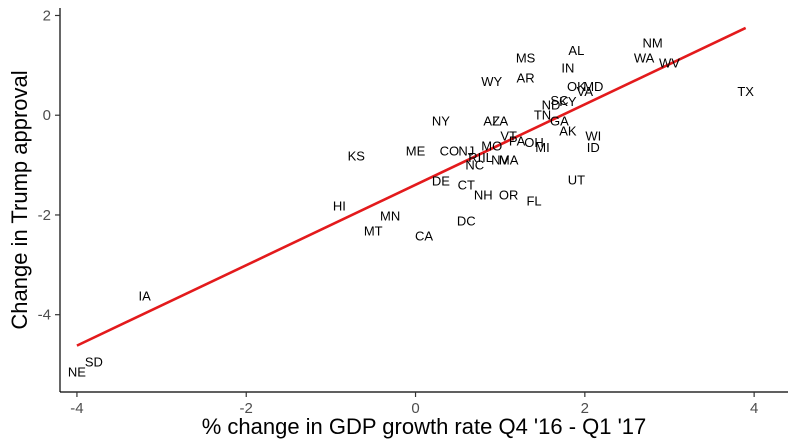 This screenshot has width=794, height=445. What do you see at coordinates (474, 157) in the screenshot?
I see `point-label-ri: RI` at bounding box center [474, 157].